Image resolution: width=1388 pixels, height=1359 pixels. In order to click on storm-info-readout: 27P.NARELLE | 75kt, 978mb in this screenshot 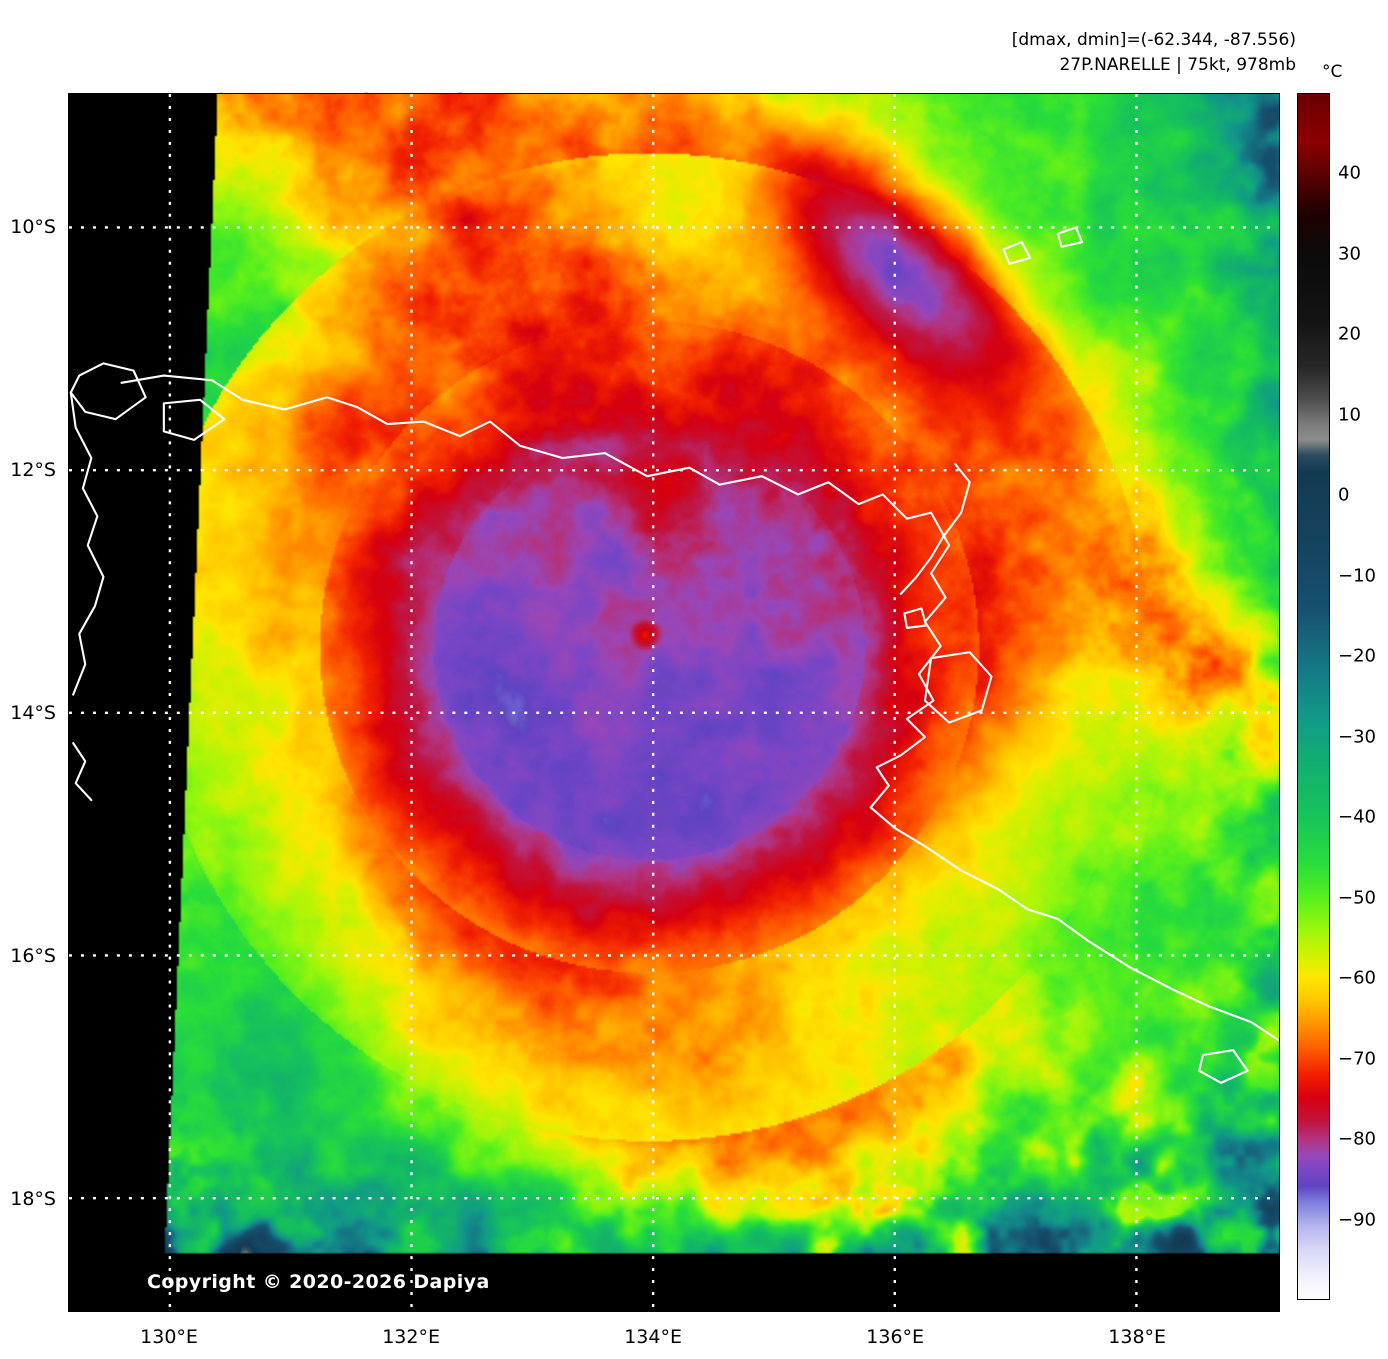, I will do `click(1177, 64)`.